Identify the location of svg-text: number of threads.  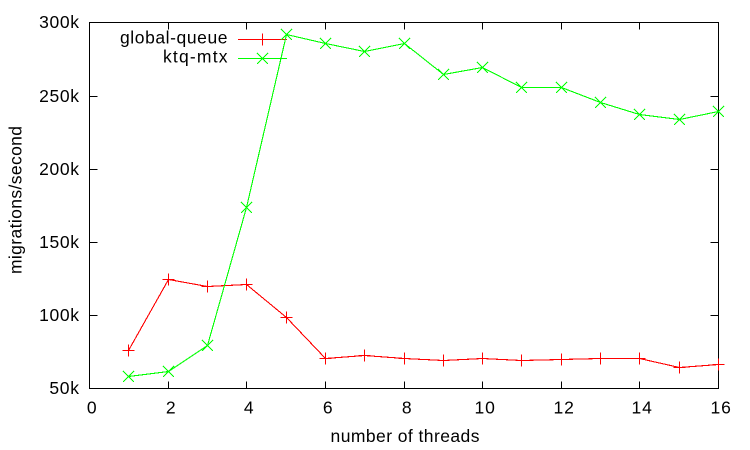
(405, 436).